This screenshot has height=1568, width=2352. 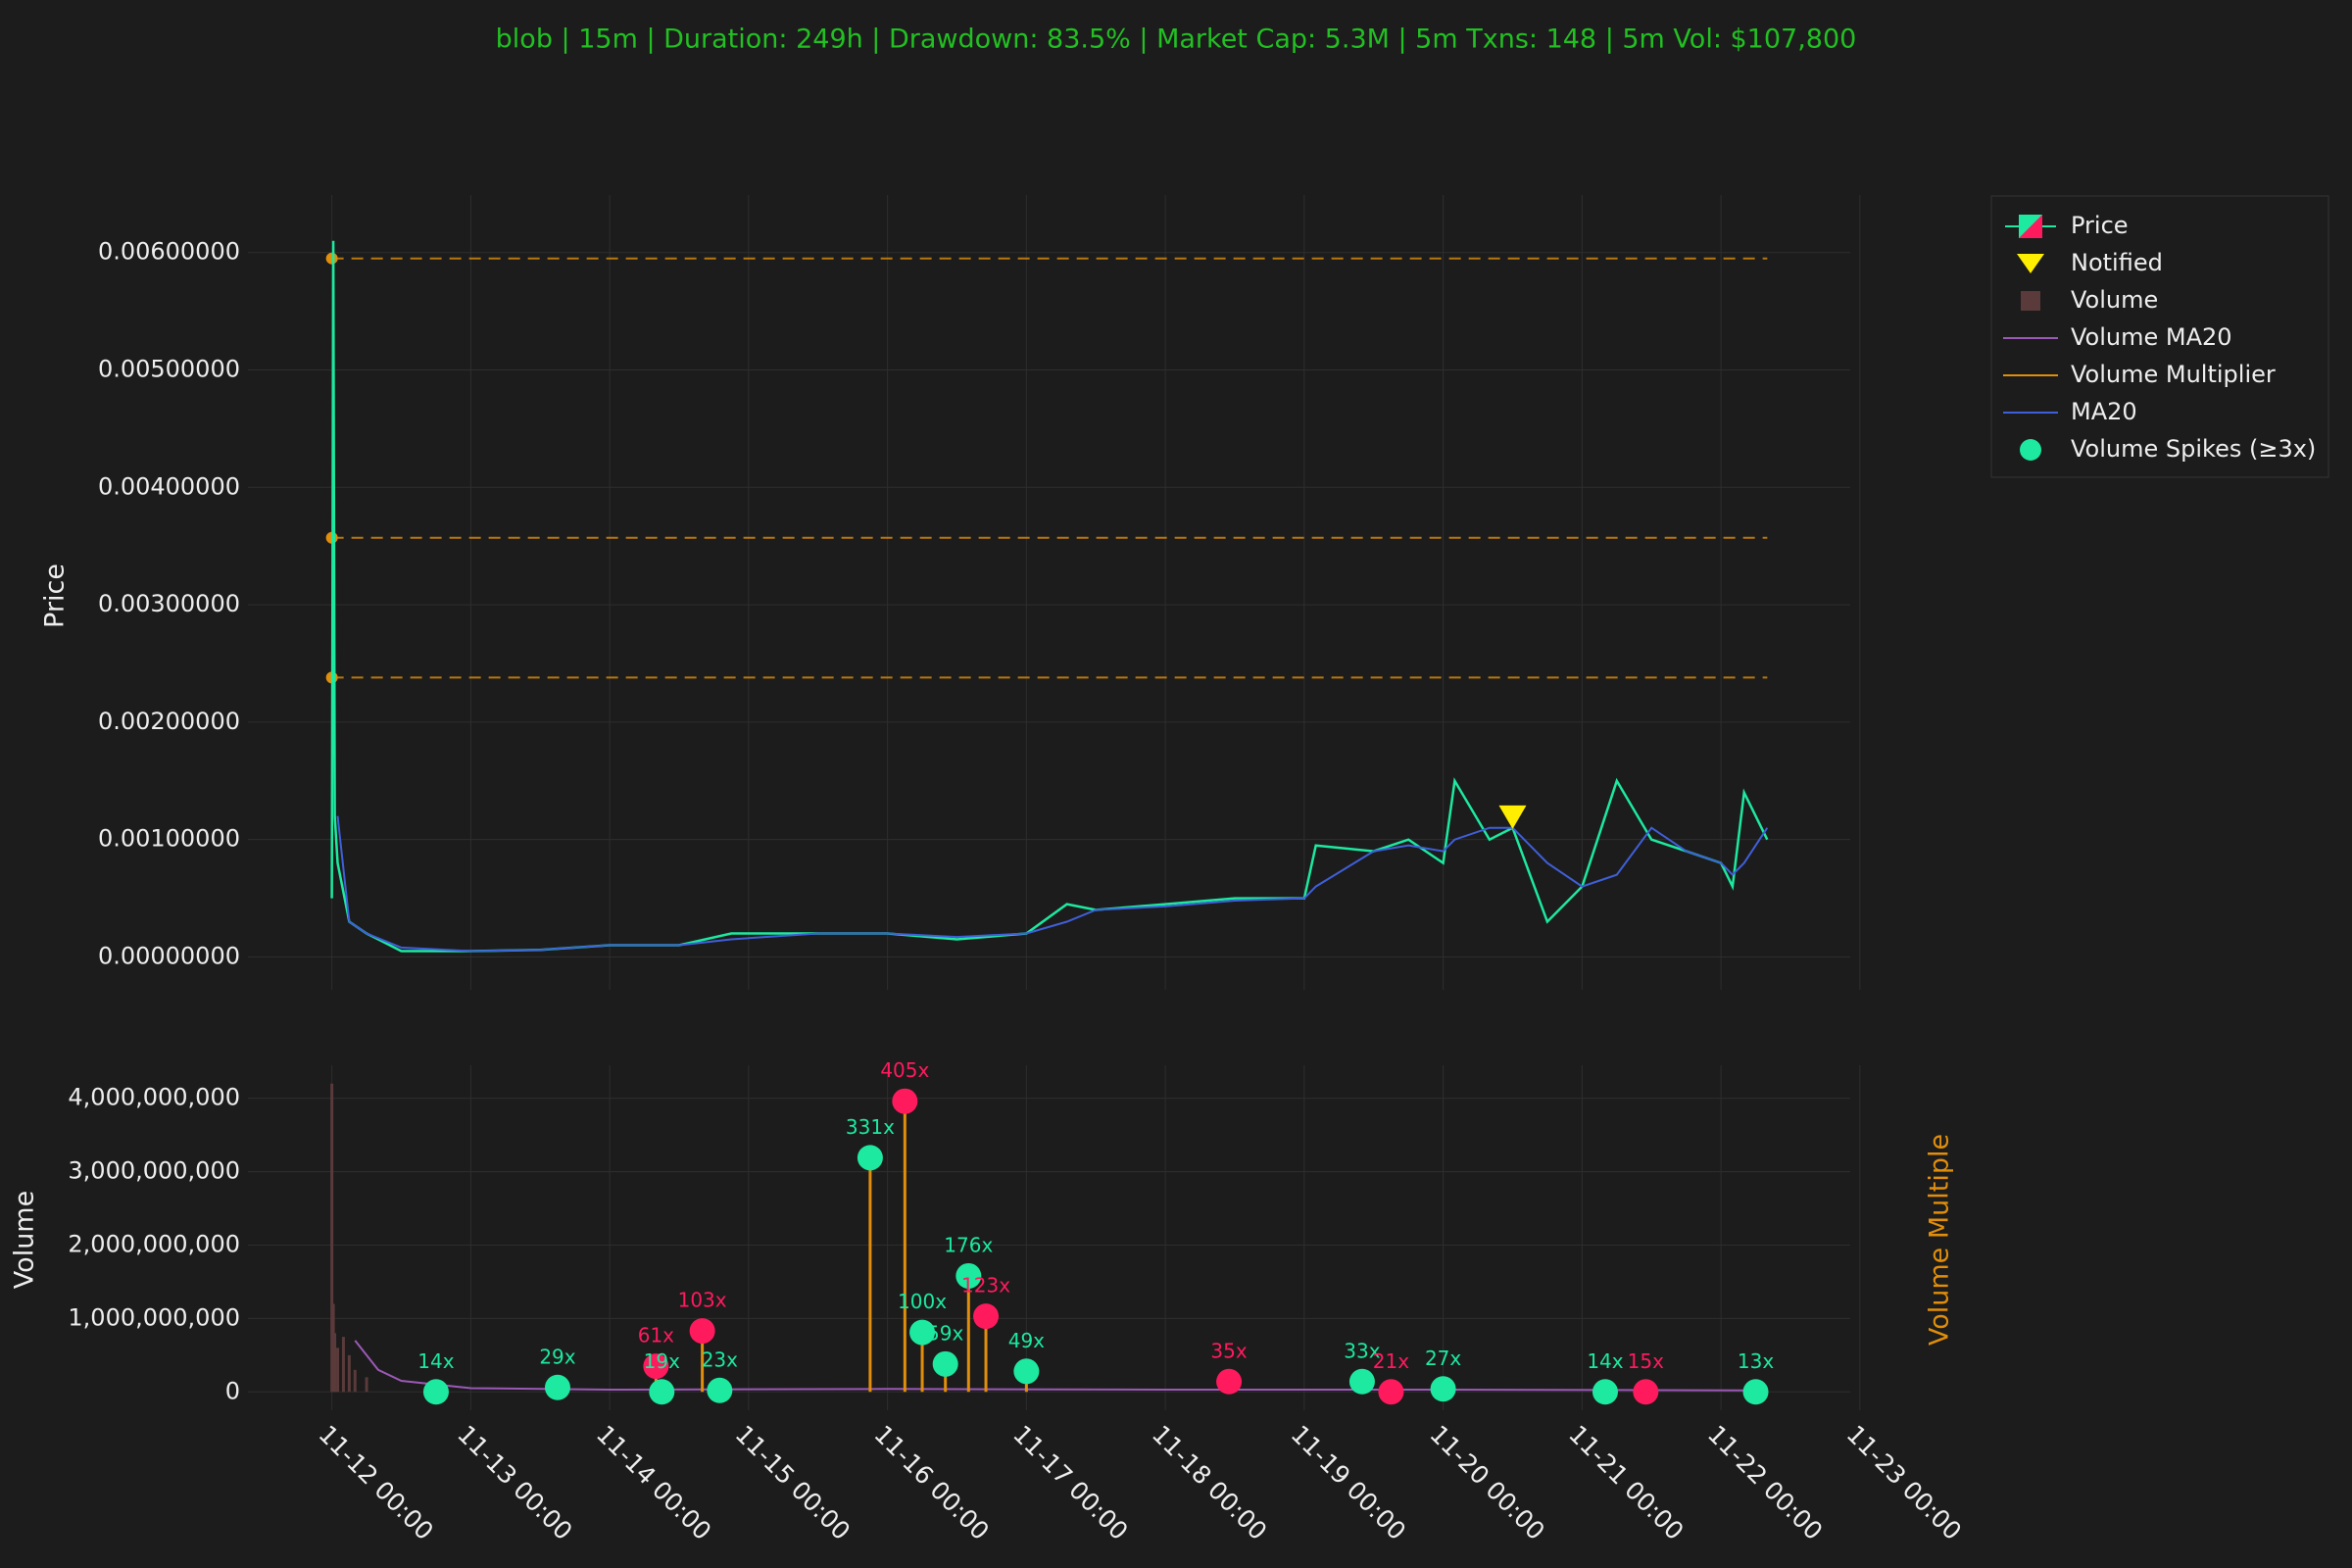 What do you see at coordinates (656, 1336) in the screenshot?
I see `spike-label: 61x` at bounding box center [656, 1336].